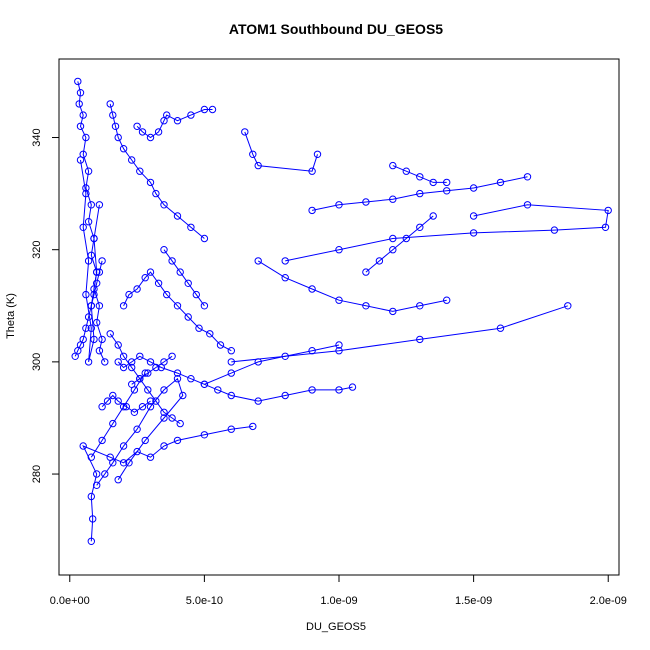 This screenshot has height=650, width=650. What do you see at coordinates (37, 137) in the screenshot?
I see `y-tick-label: 340` at bounding box center [37, 137].